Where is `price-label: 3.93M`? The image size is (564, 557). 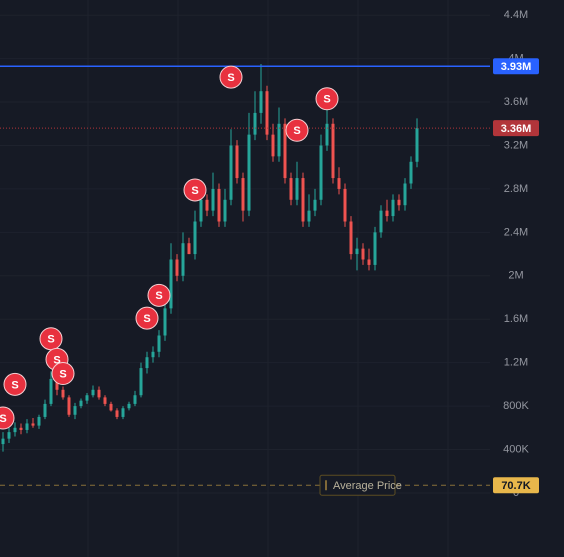
price-label: 3.93M is located at coordinates (516, 67).